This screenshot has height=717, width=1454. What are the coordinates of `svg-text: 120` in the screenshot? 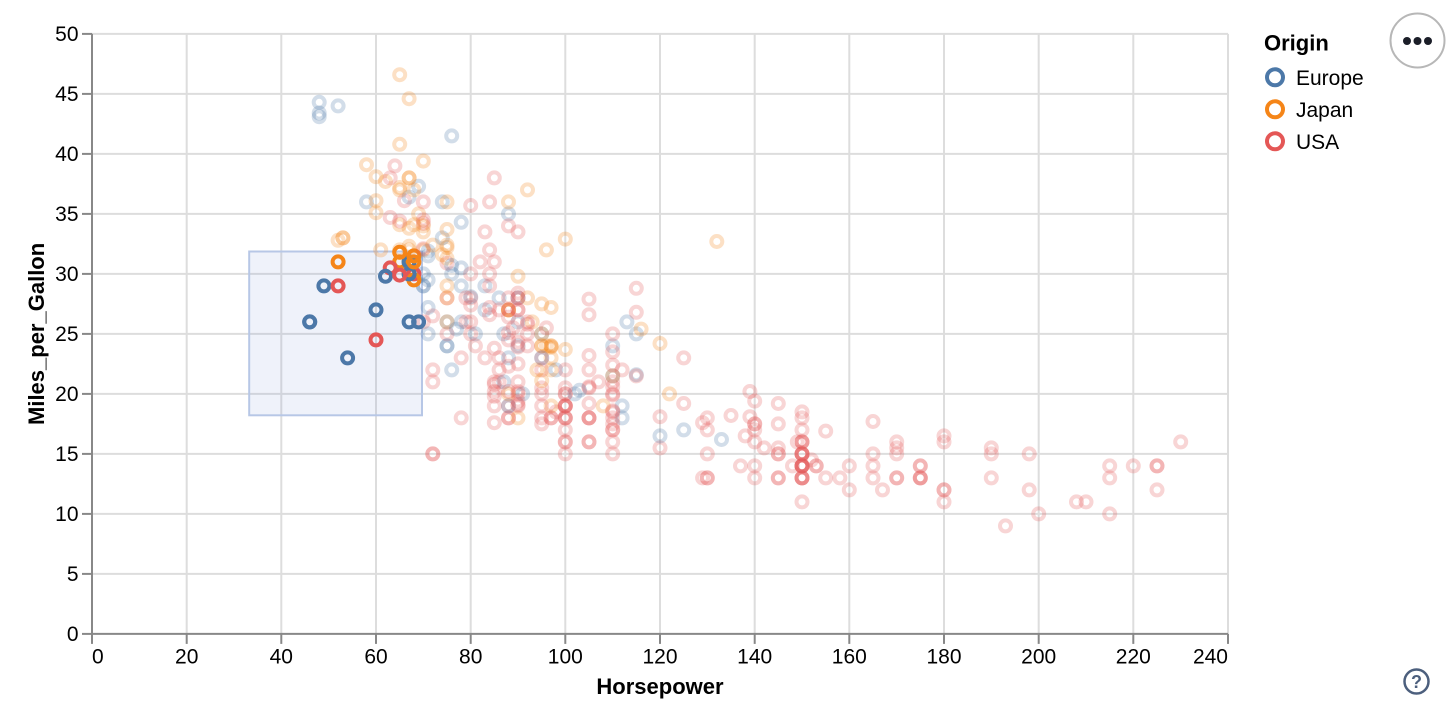 It's located at (659, 657).